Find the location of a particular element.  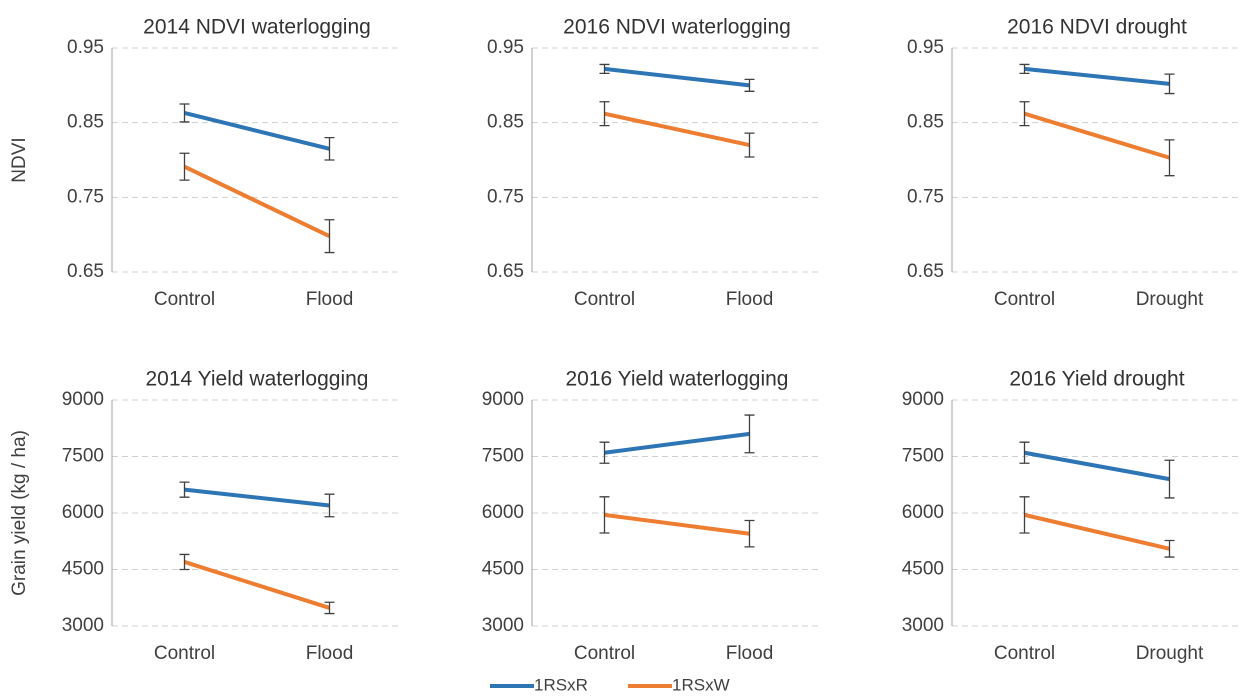

chart-title: 2016 Yield waterlogging is located at coordinates (676, 379).